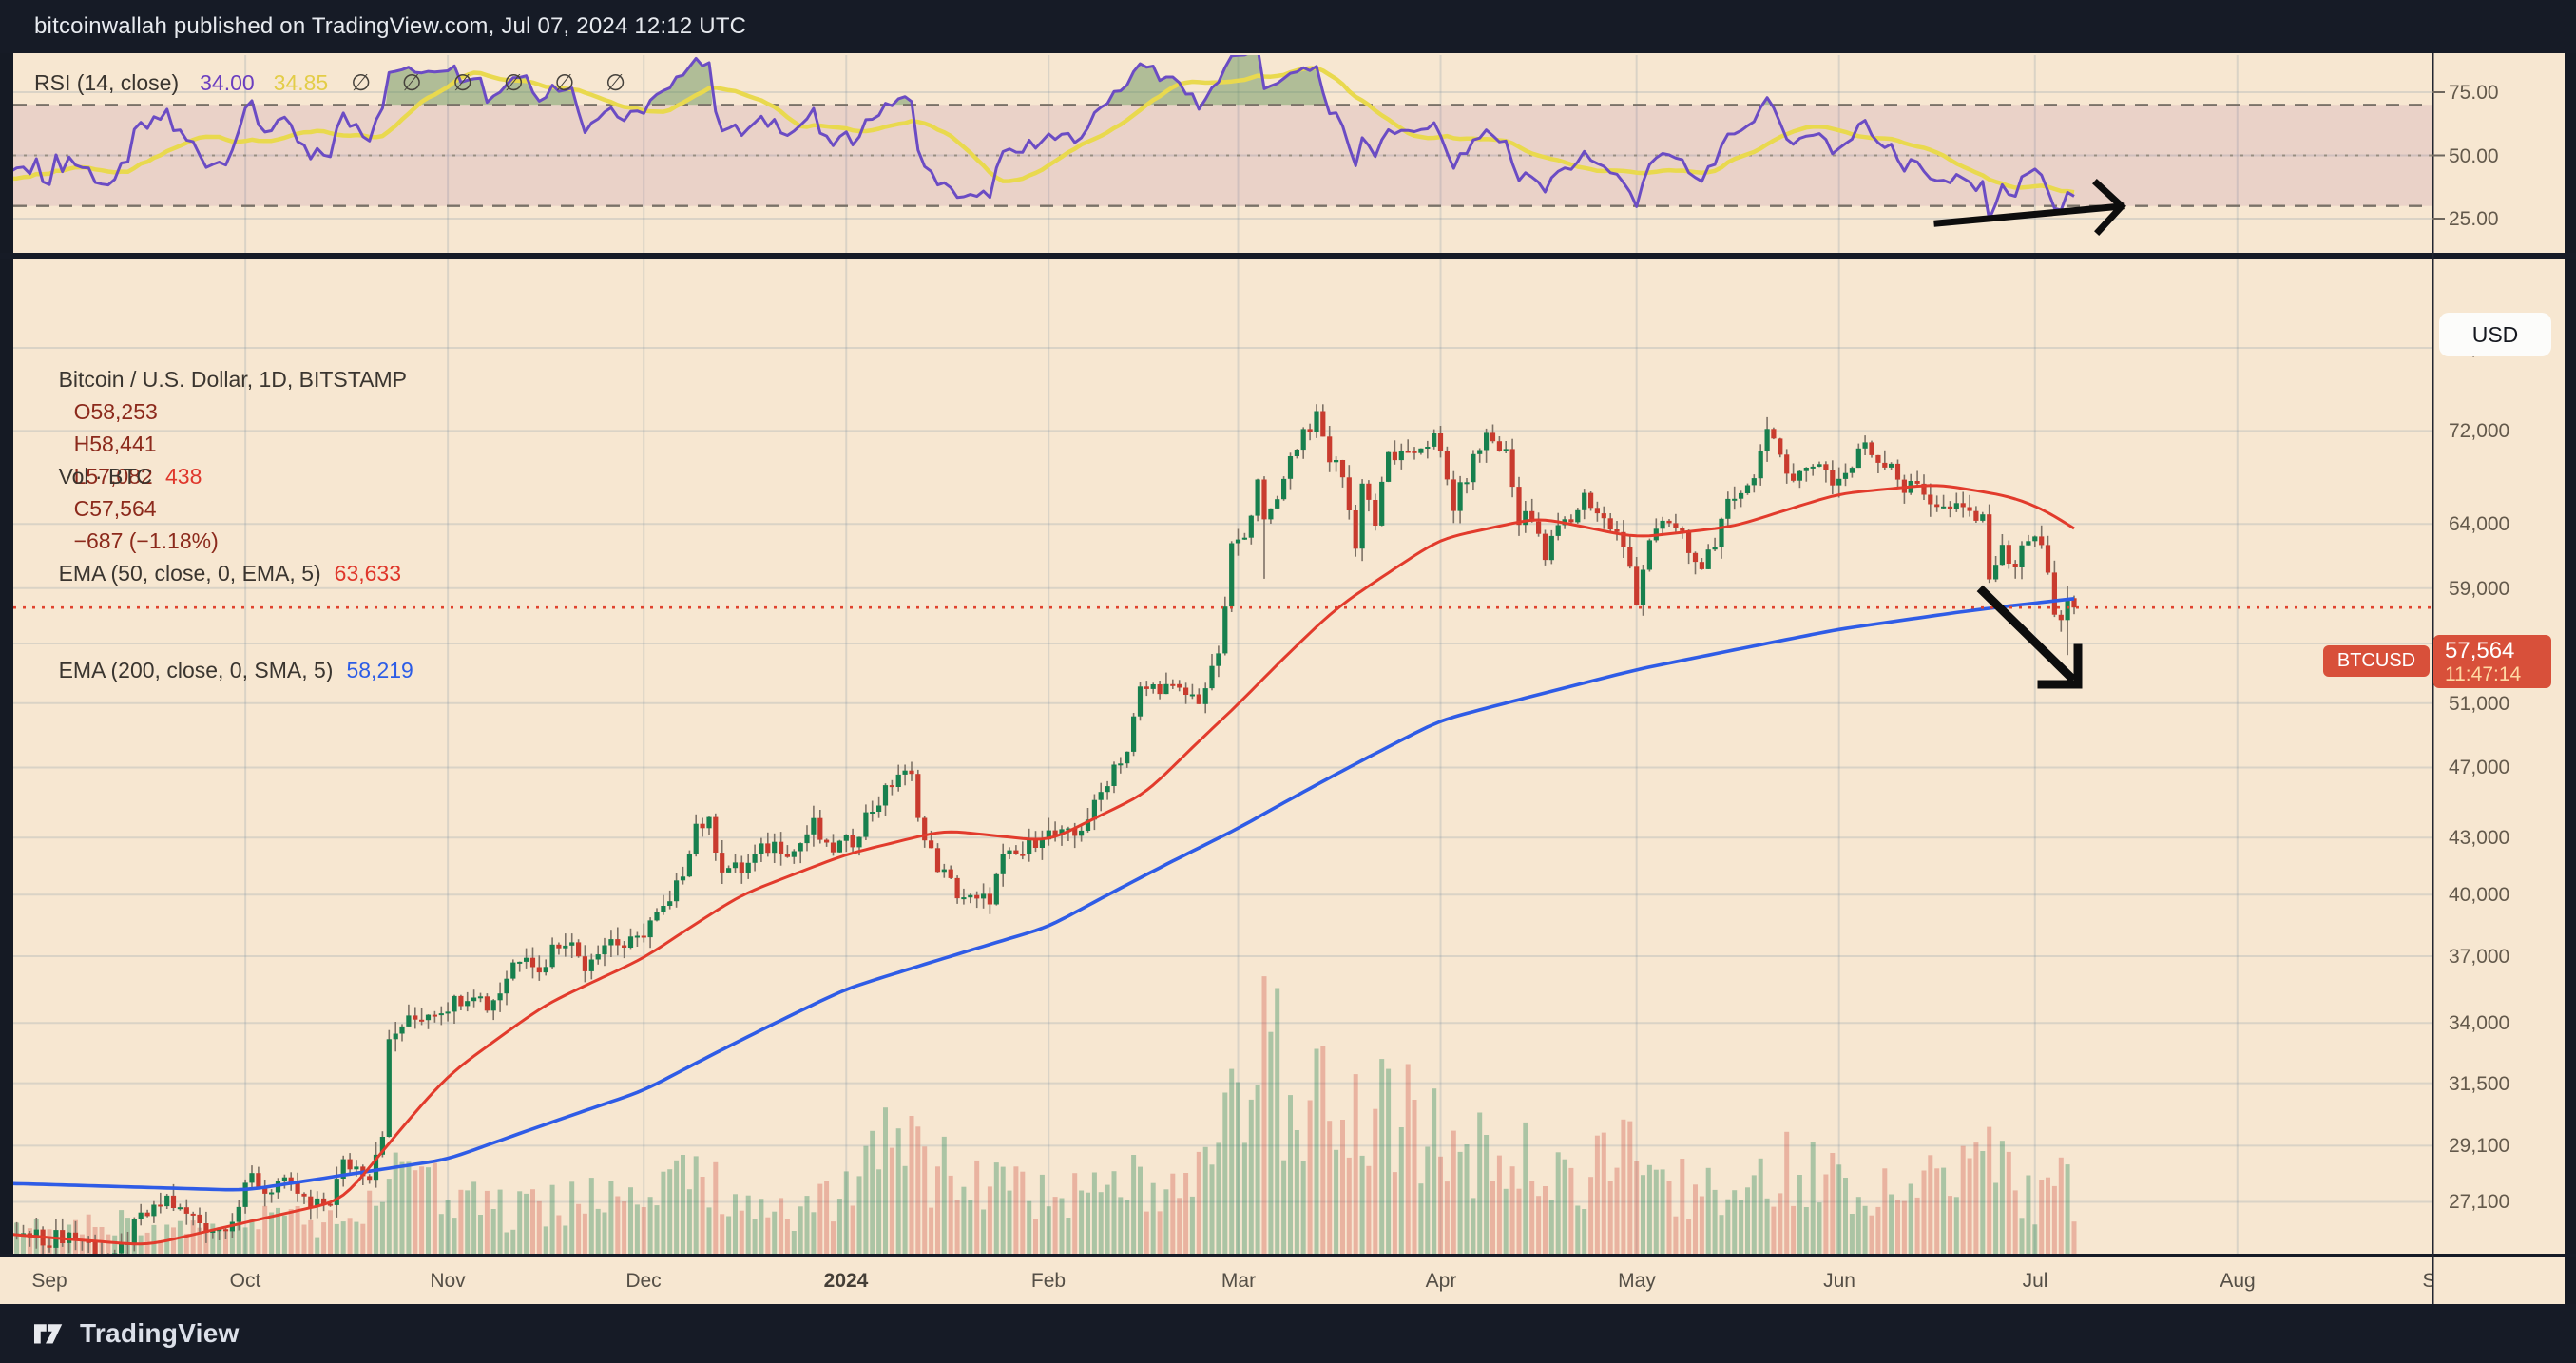 This screenshot has width=2576, height=1363. What do you see at coordinates (2479, 957) in the screenshot?
I see `svg-text: 37,000` at bounding box center [2479, 957].